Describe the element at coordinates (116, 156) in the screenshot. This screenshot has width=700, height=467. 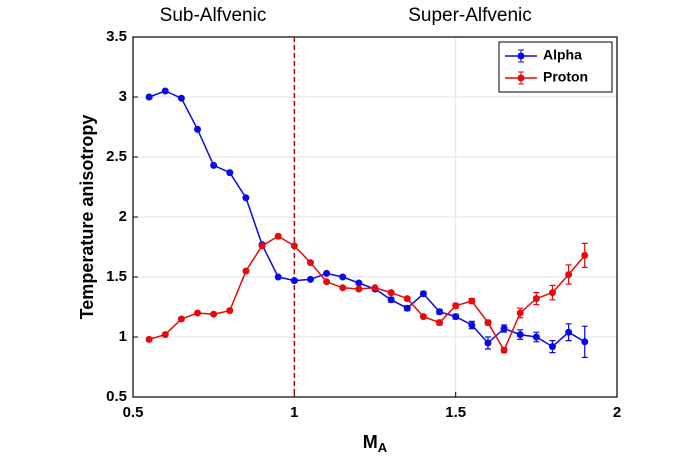
I see `y-tick-label: 2.5` at that location.